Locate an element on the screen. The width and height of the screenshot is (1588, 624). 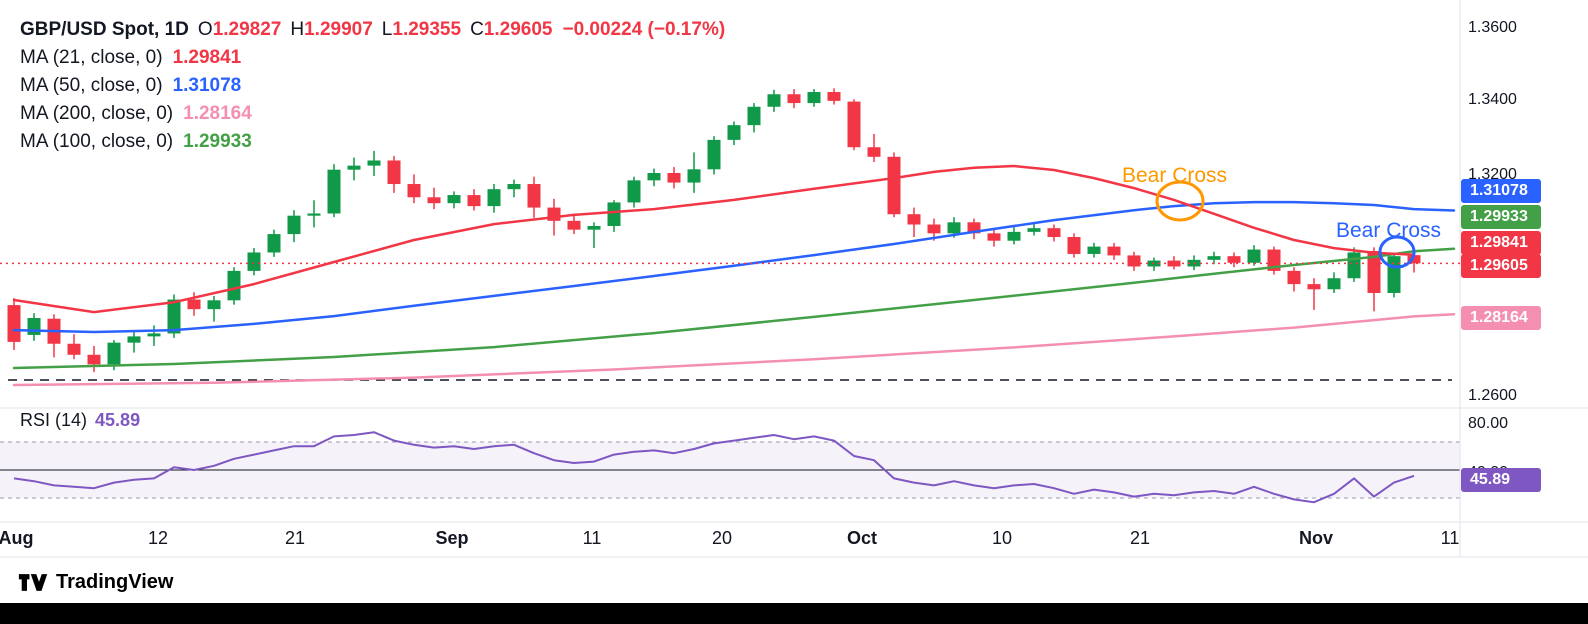
ma-200-line is located at coordinates (734, 350).